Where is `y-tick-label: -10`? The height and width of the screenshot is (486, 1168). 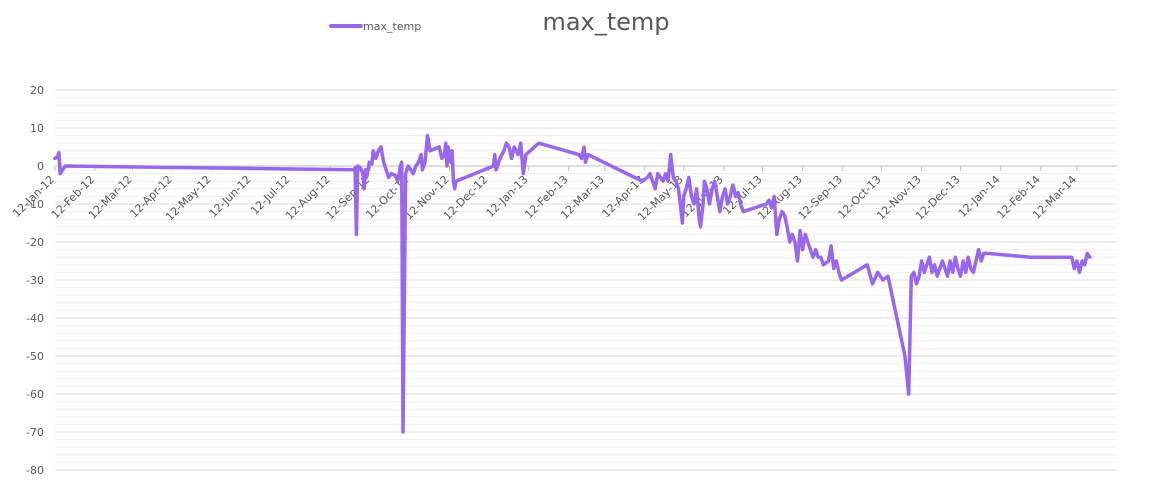 y-tick-label: -10 is located at coordinates (35, 204).